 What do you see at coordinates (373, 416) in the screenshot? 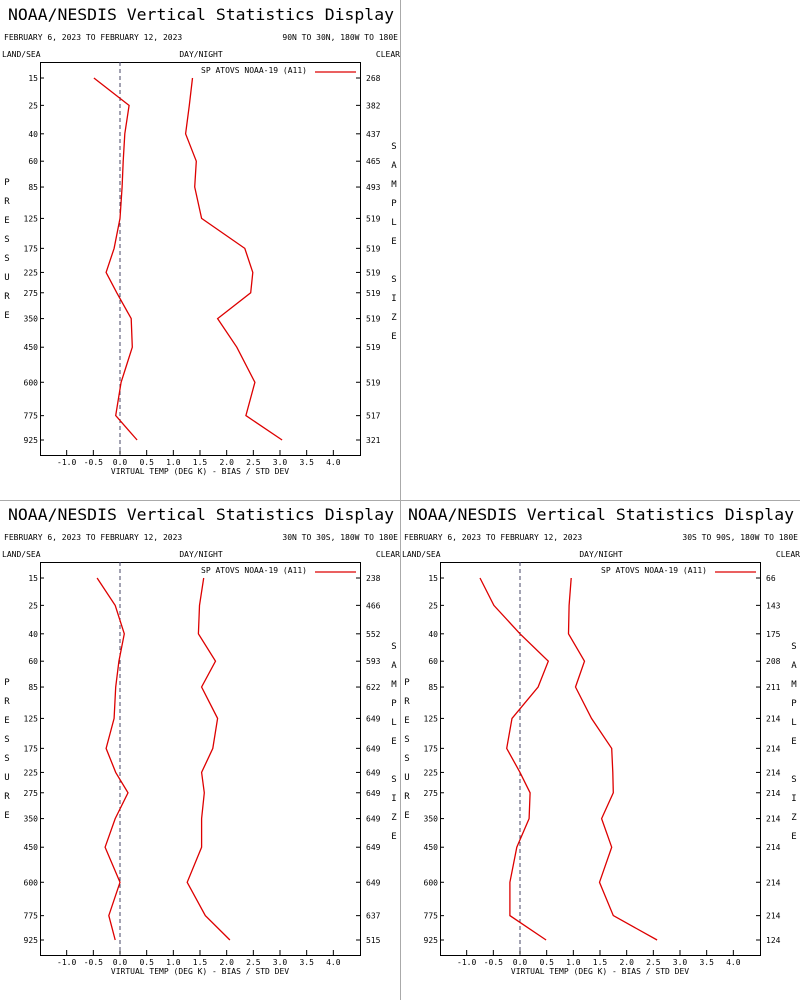
I see `sample-size: 517` at bounding box center [373, 416].